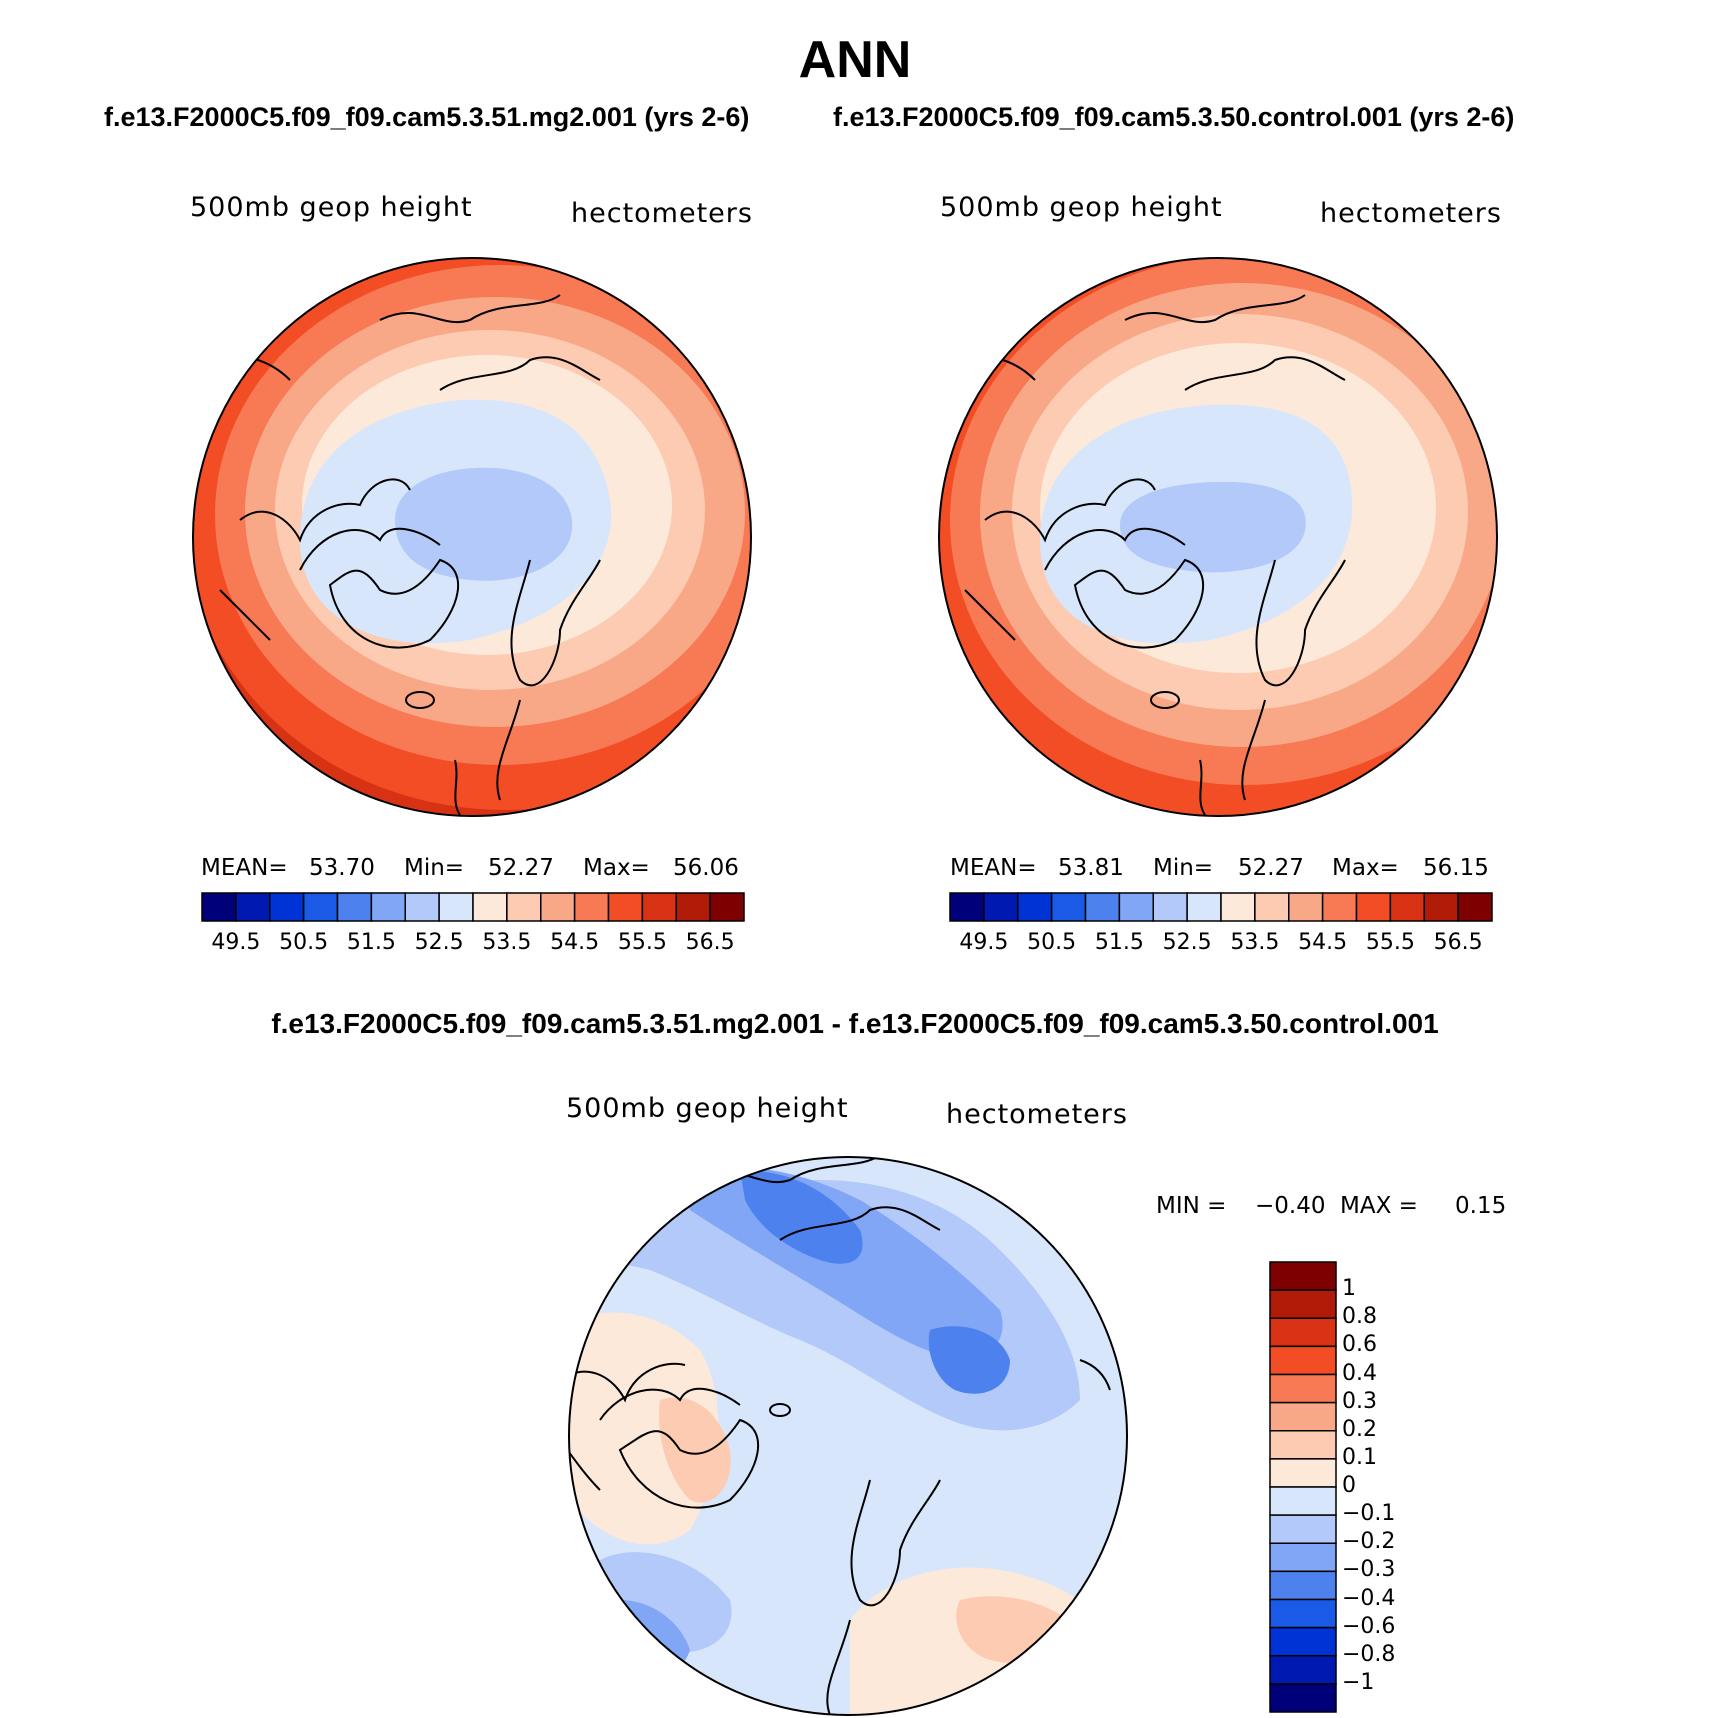 Image resolution: width=1710 pixels, height=1718 pixels. I want to click on panel1-colorbar, so click(473, 907).